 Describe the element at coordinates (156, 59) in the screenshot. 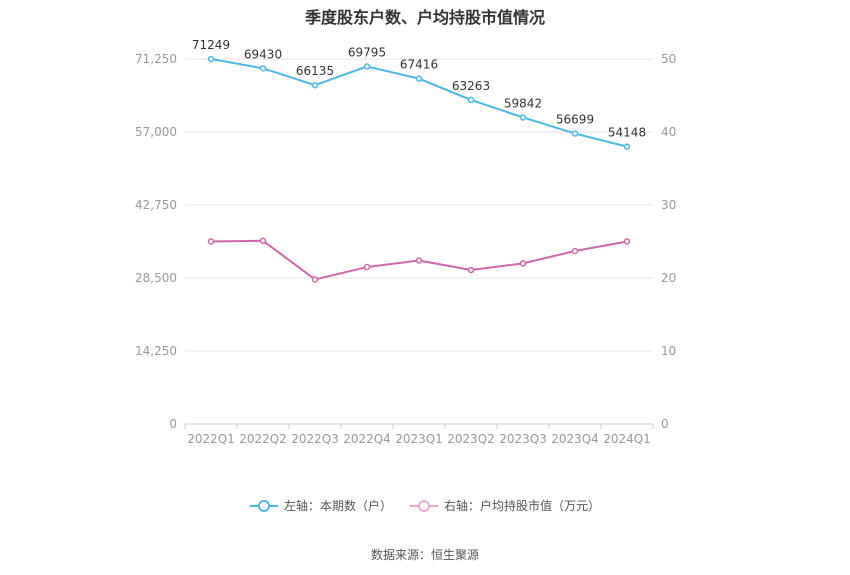

I see `left-axis-tick-label: 71,250` at that location.